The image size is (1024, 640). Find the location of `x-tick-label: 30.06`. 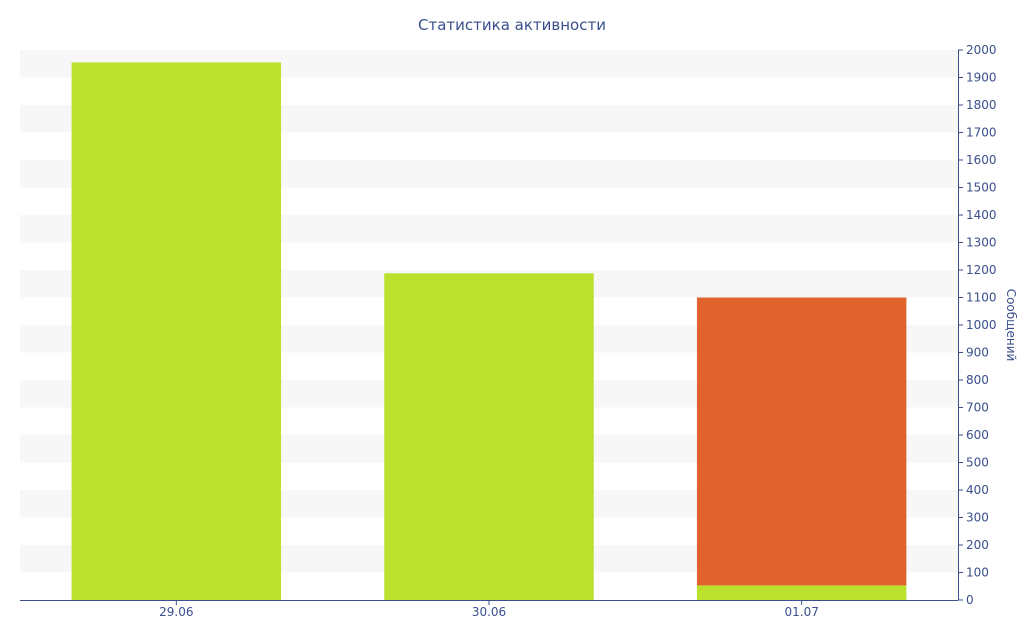

x-tick-label: 30.06 is located at coordinates (489, 612).